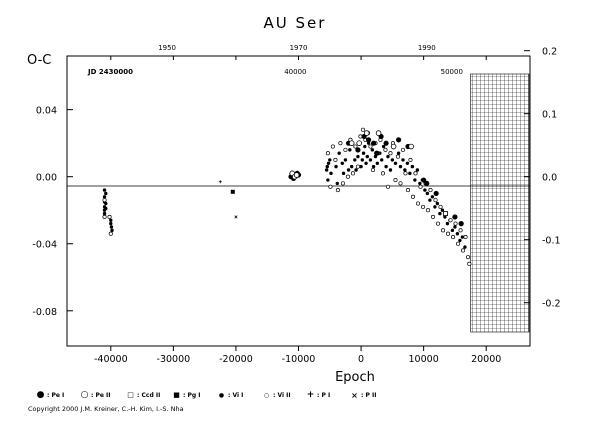  Describe the element at coordinates (40, 395) in the screenshot. I see `filled-circle-icon: ●` at that location.